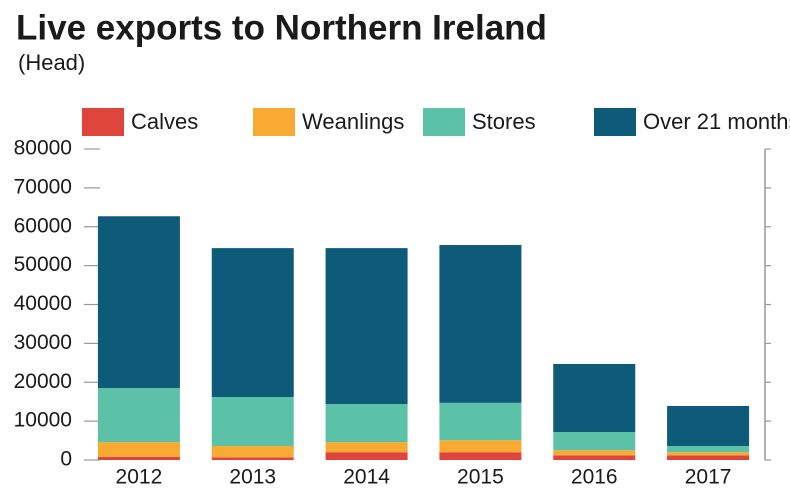  What do you see at coordinates (43, 264) in the screenshot?
I see `y-tick-label: 50000` at bounding box center [43, 264].